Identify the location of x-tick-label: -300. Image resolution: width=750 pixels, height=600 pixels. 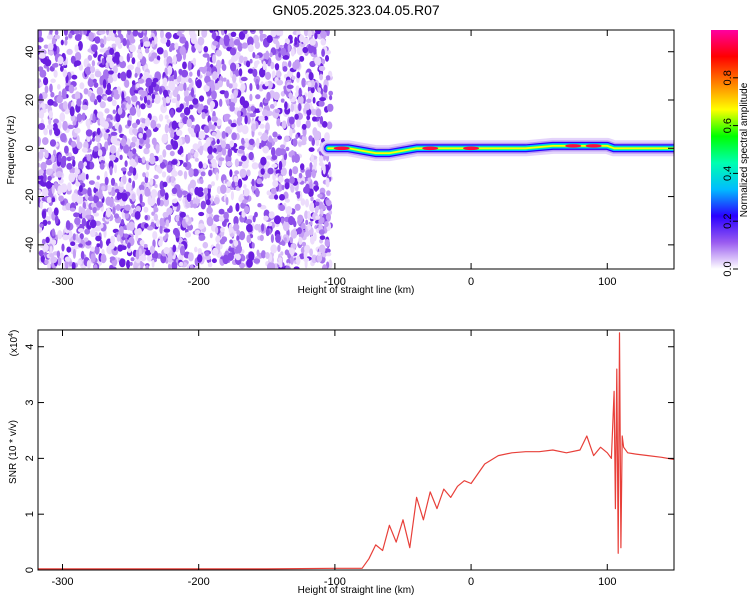
(62, 582).